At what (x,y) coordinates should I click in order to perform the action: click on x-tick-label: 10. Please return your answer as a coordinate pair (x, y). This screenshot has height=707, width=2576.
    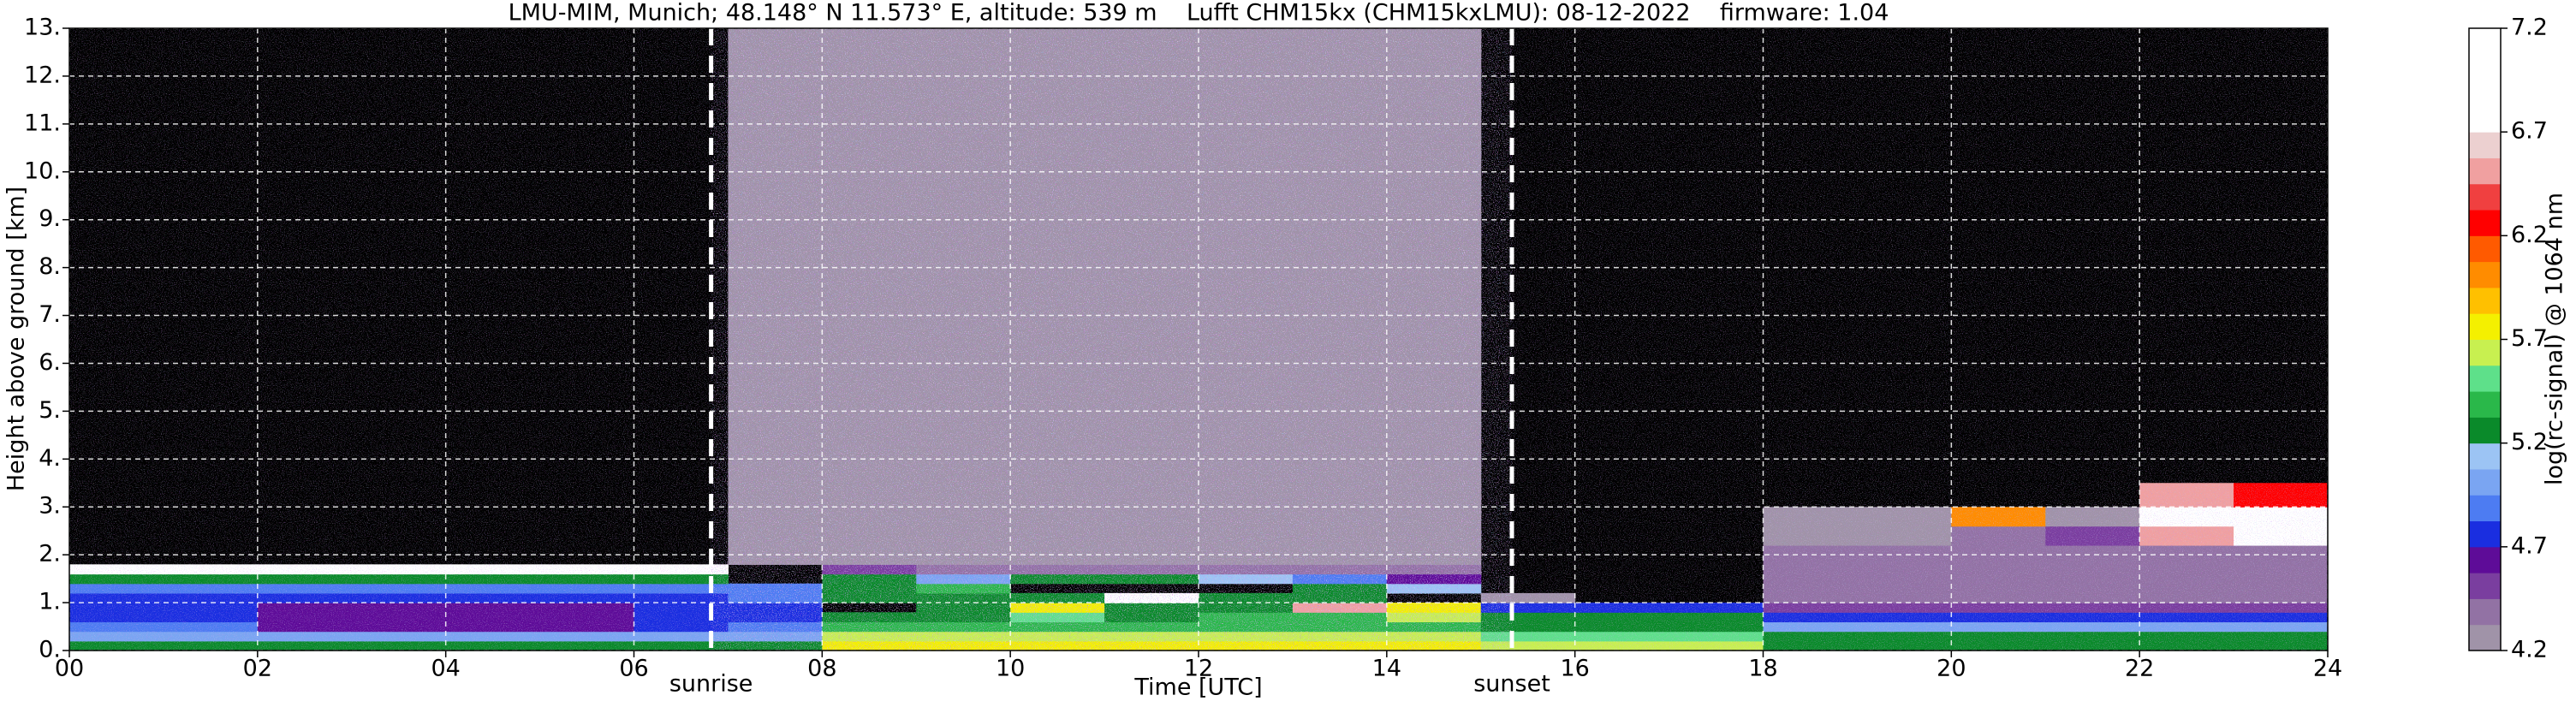
    Looking at the image, I should click on (1010, 669).